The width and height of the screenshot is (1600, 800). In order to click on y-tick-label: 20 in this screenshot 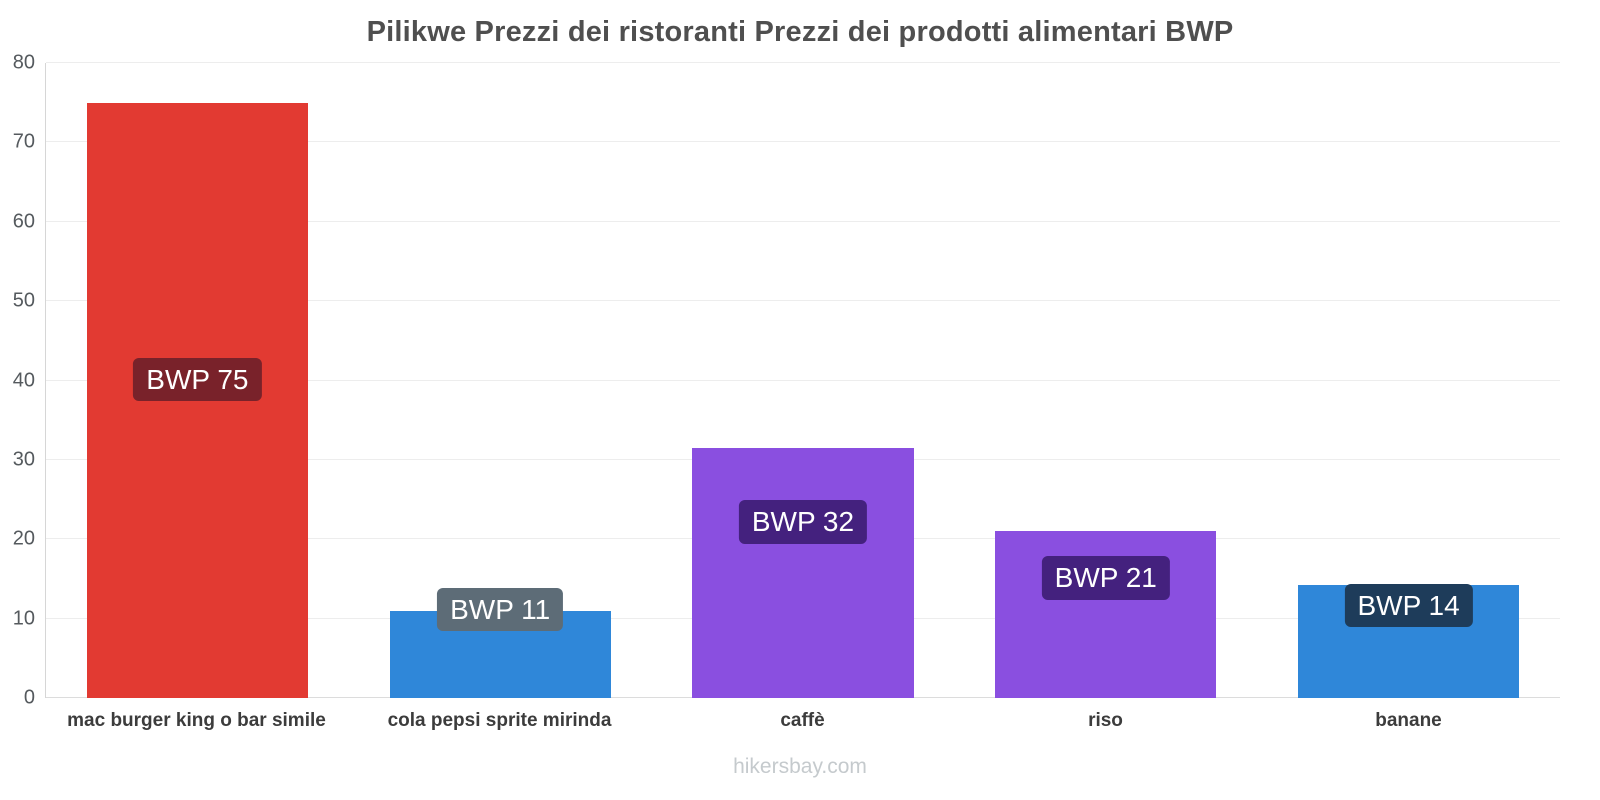, I will do `click(23, 538)`.